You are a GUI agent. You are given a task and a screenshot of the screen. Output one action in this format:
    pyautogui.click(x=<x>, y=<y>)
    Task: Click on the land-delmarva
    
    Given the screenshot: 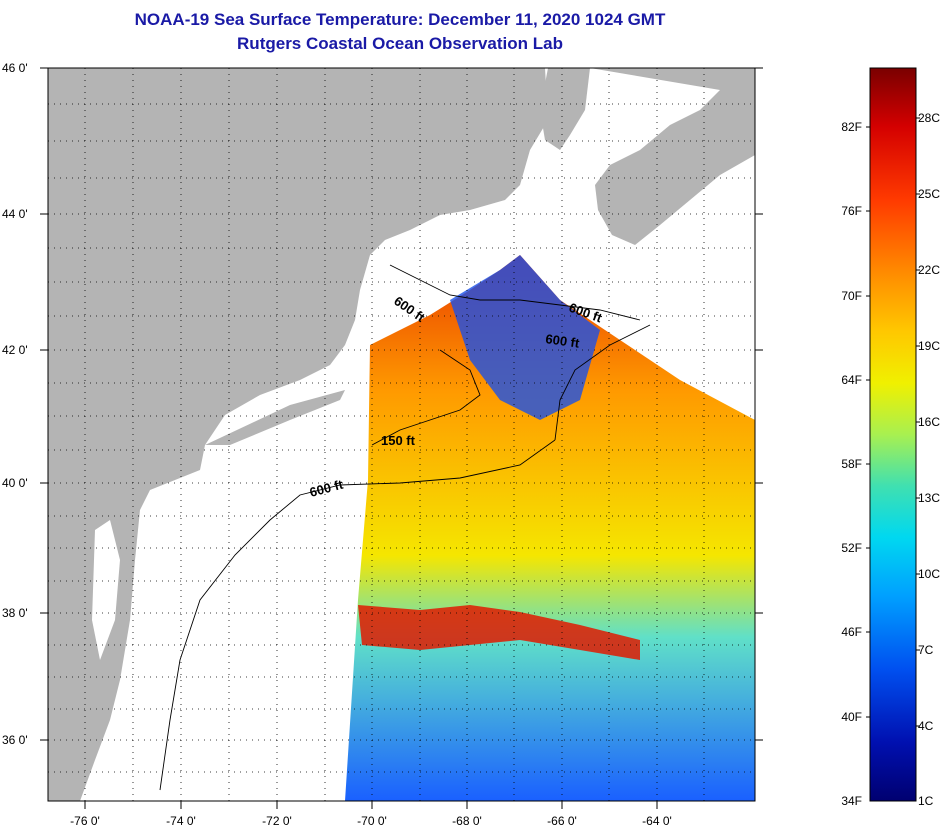 What is the action you would take?
    pyautogui.click(x=106, y=590)
    